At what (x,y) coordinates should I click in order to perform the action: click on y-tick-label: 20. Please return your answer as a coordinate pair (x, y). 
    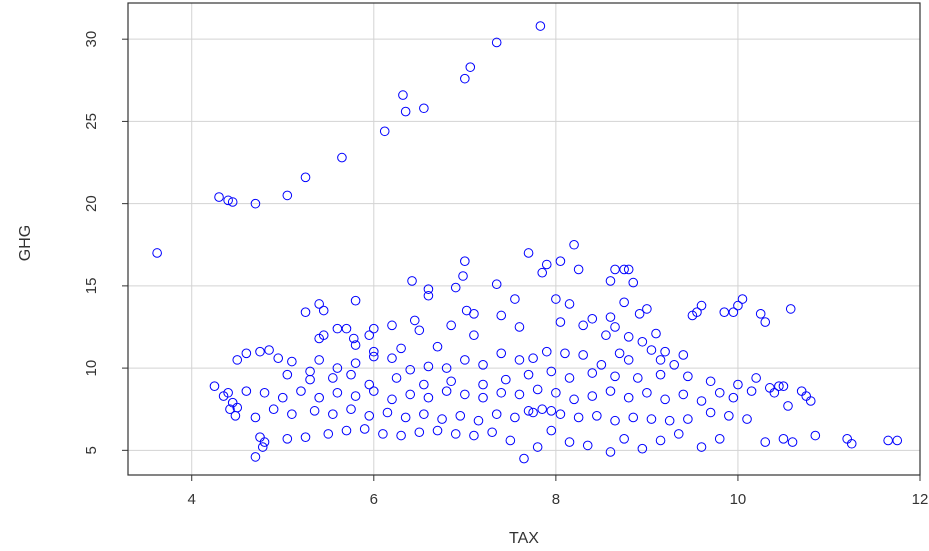
    Looking at the image, I should click on (91, 203).